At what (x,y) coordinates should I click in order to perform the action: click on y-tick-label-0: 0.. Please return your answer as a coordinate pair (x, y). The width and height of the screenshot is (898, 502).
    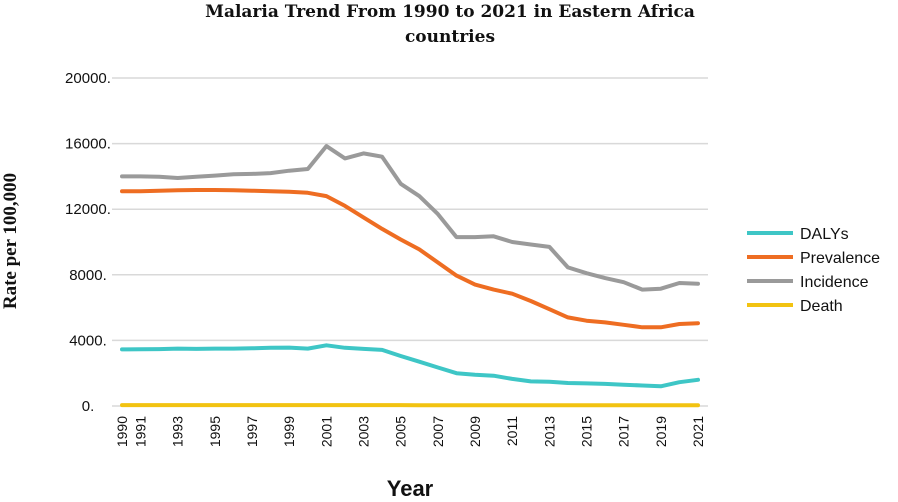
    Looking at the image, I should click on (88, 406).